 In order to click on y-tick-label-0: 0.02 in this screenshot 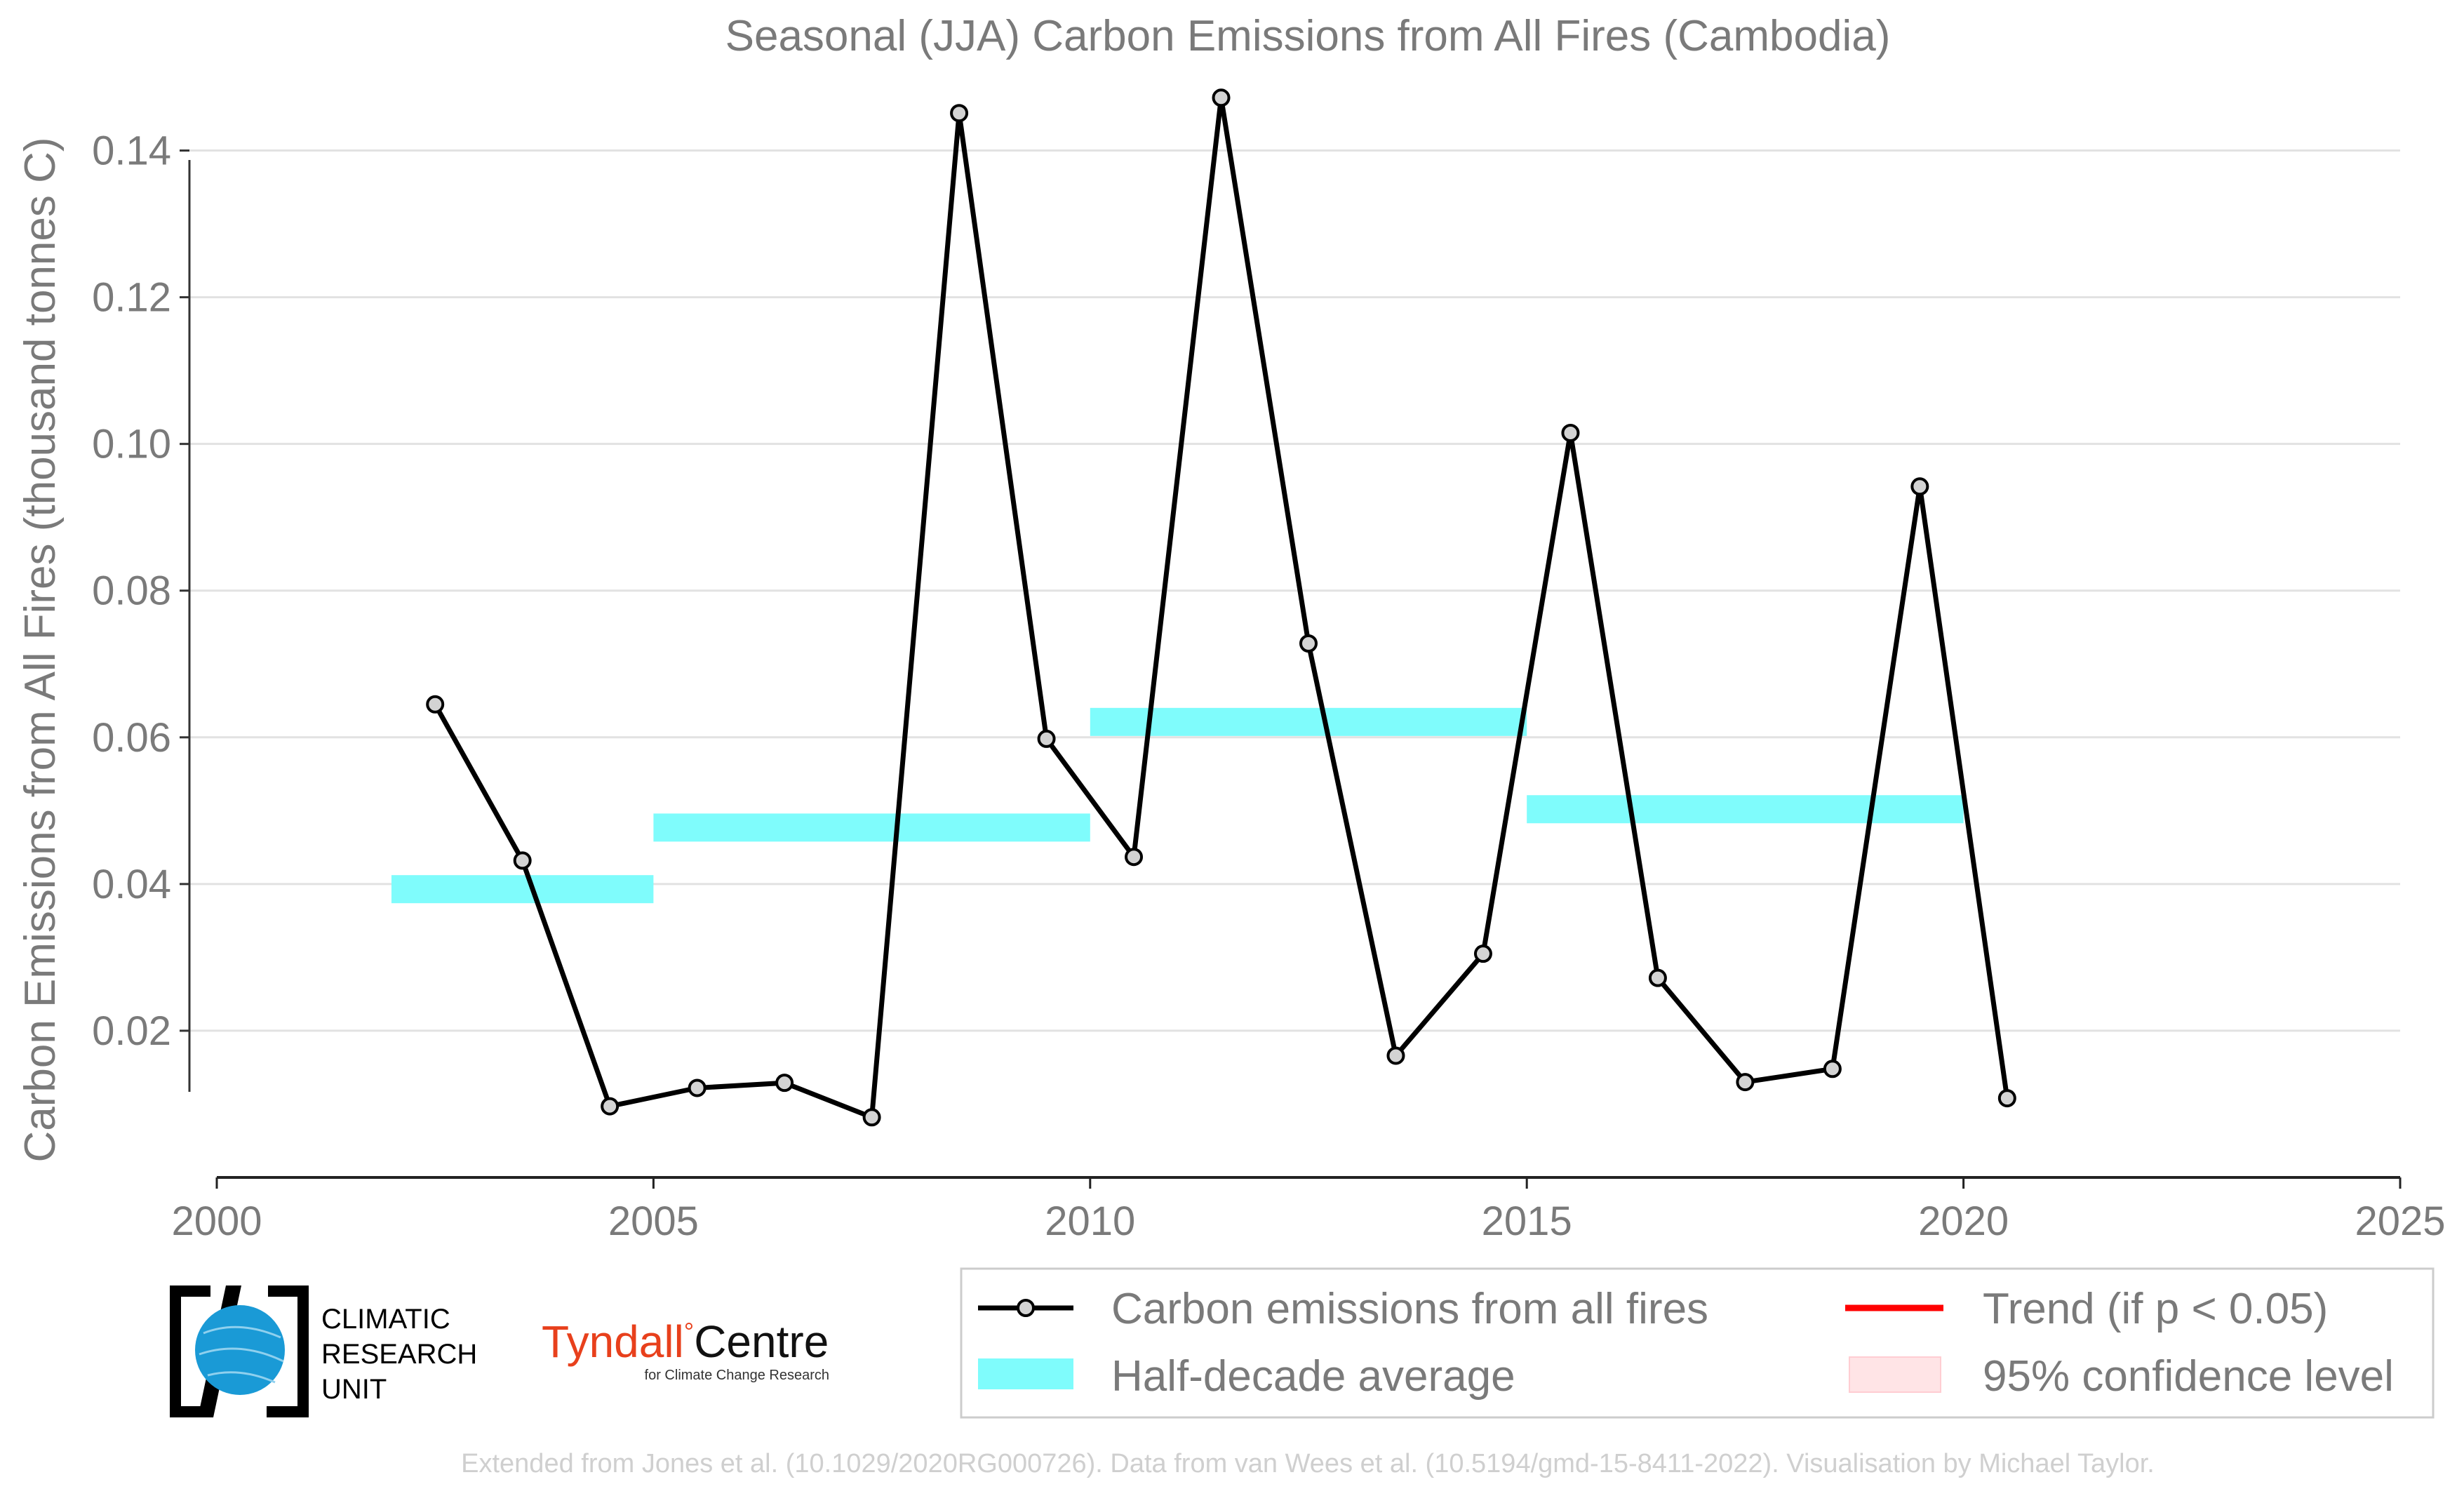, I will do `click(131, 1031)`.